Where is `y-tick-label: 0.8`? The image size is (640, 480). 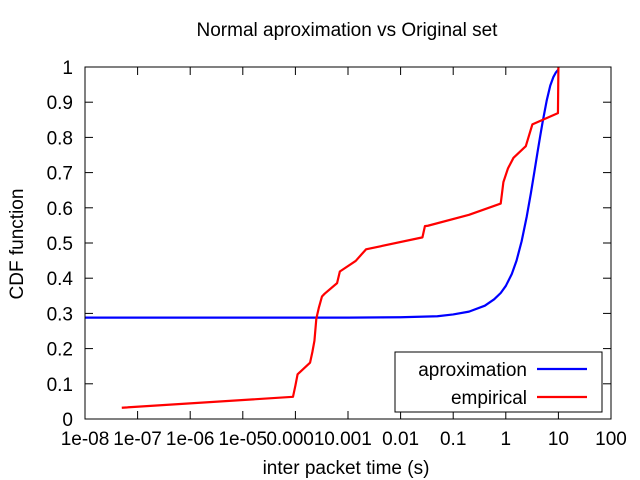 y-tick-label: 0.8 is located at coordinates (60, 138).